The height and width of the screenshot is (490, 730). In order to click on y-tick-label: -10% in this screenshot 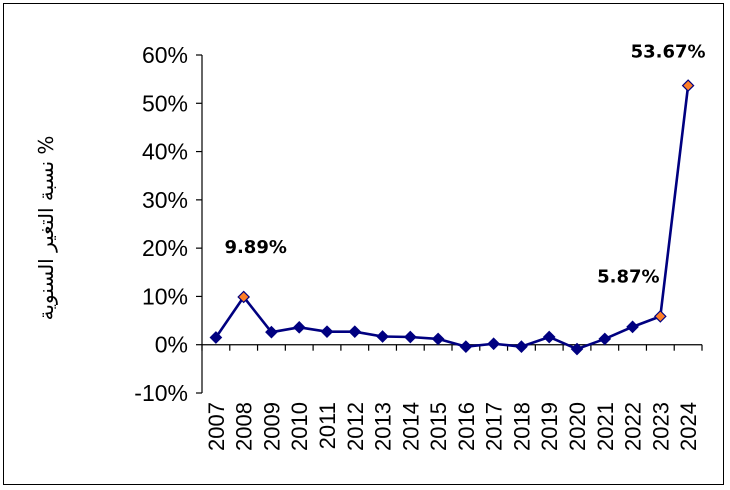, I will do `click(161, 393)`.